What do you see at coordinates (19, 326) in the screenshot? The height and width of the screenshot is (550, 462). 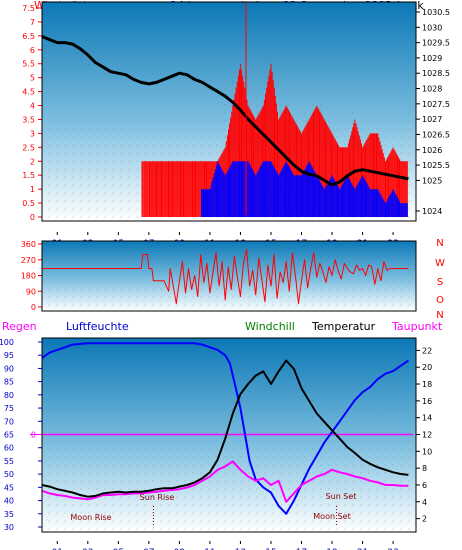 I see `label-regen: Regen` at bounding box center [19, 326].